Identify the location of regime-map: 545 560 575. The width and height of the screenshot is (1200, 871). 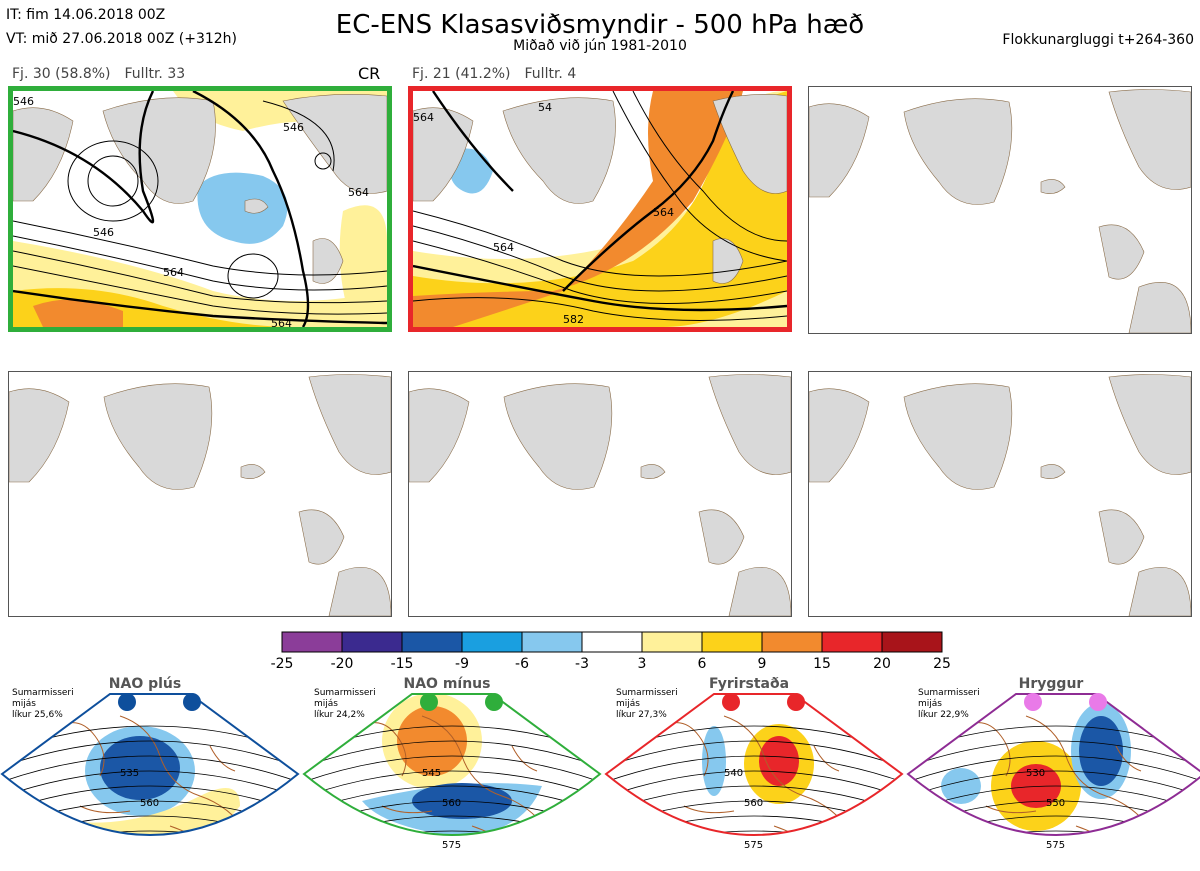
(452, 772).